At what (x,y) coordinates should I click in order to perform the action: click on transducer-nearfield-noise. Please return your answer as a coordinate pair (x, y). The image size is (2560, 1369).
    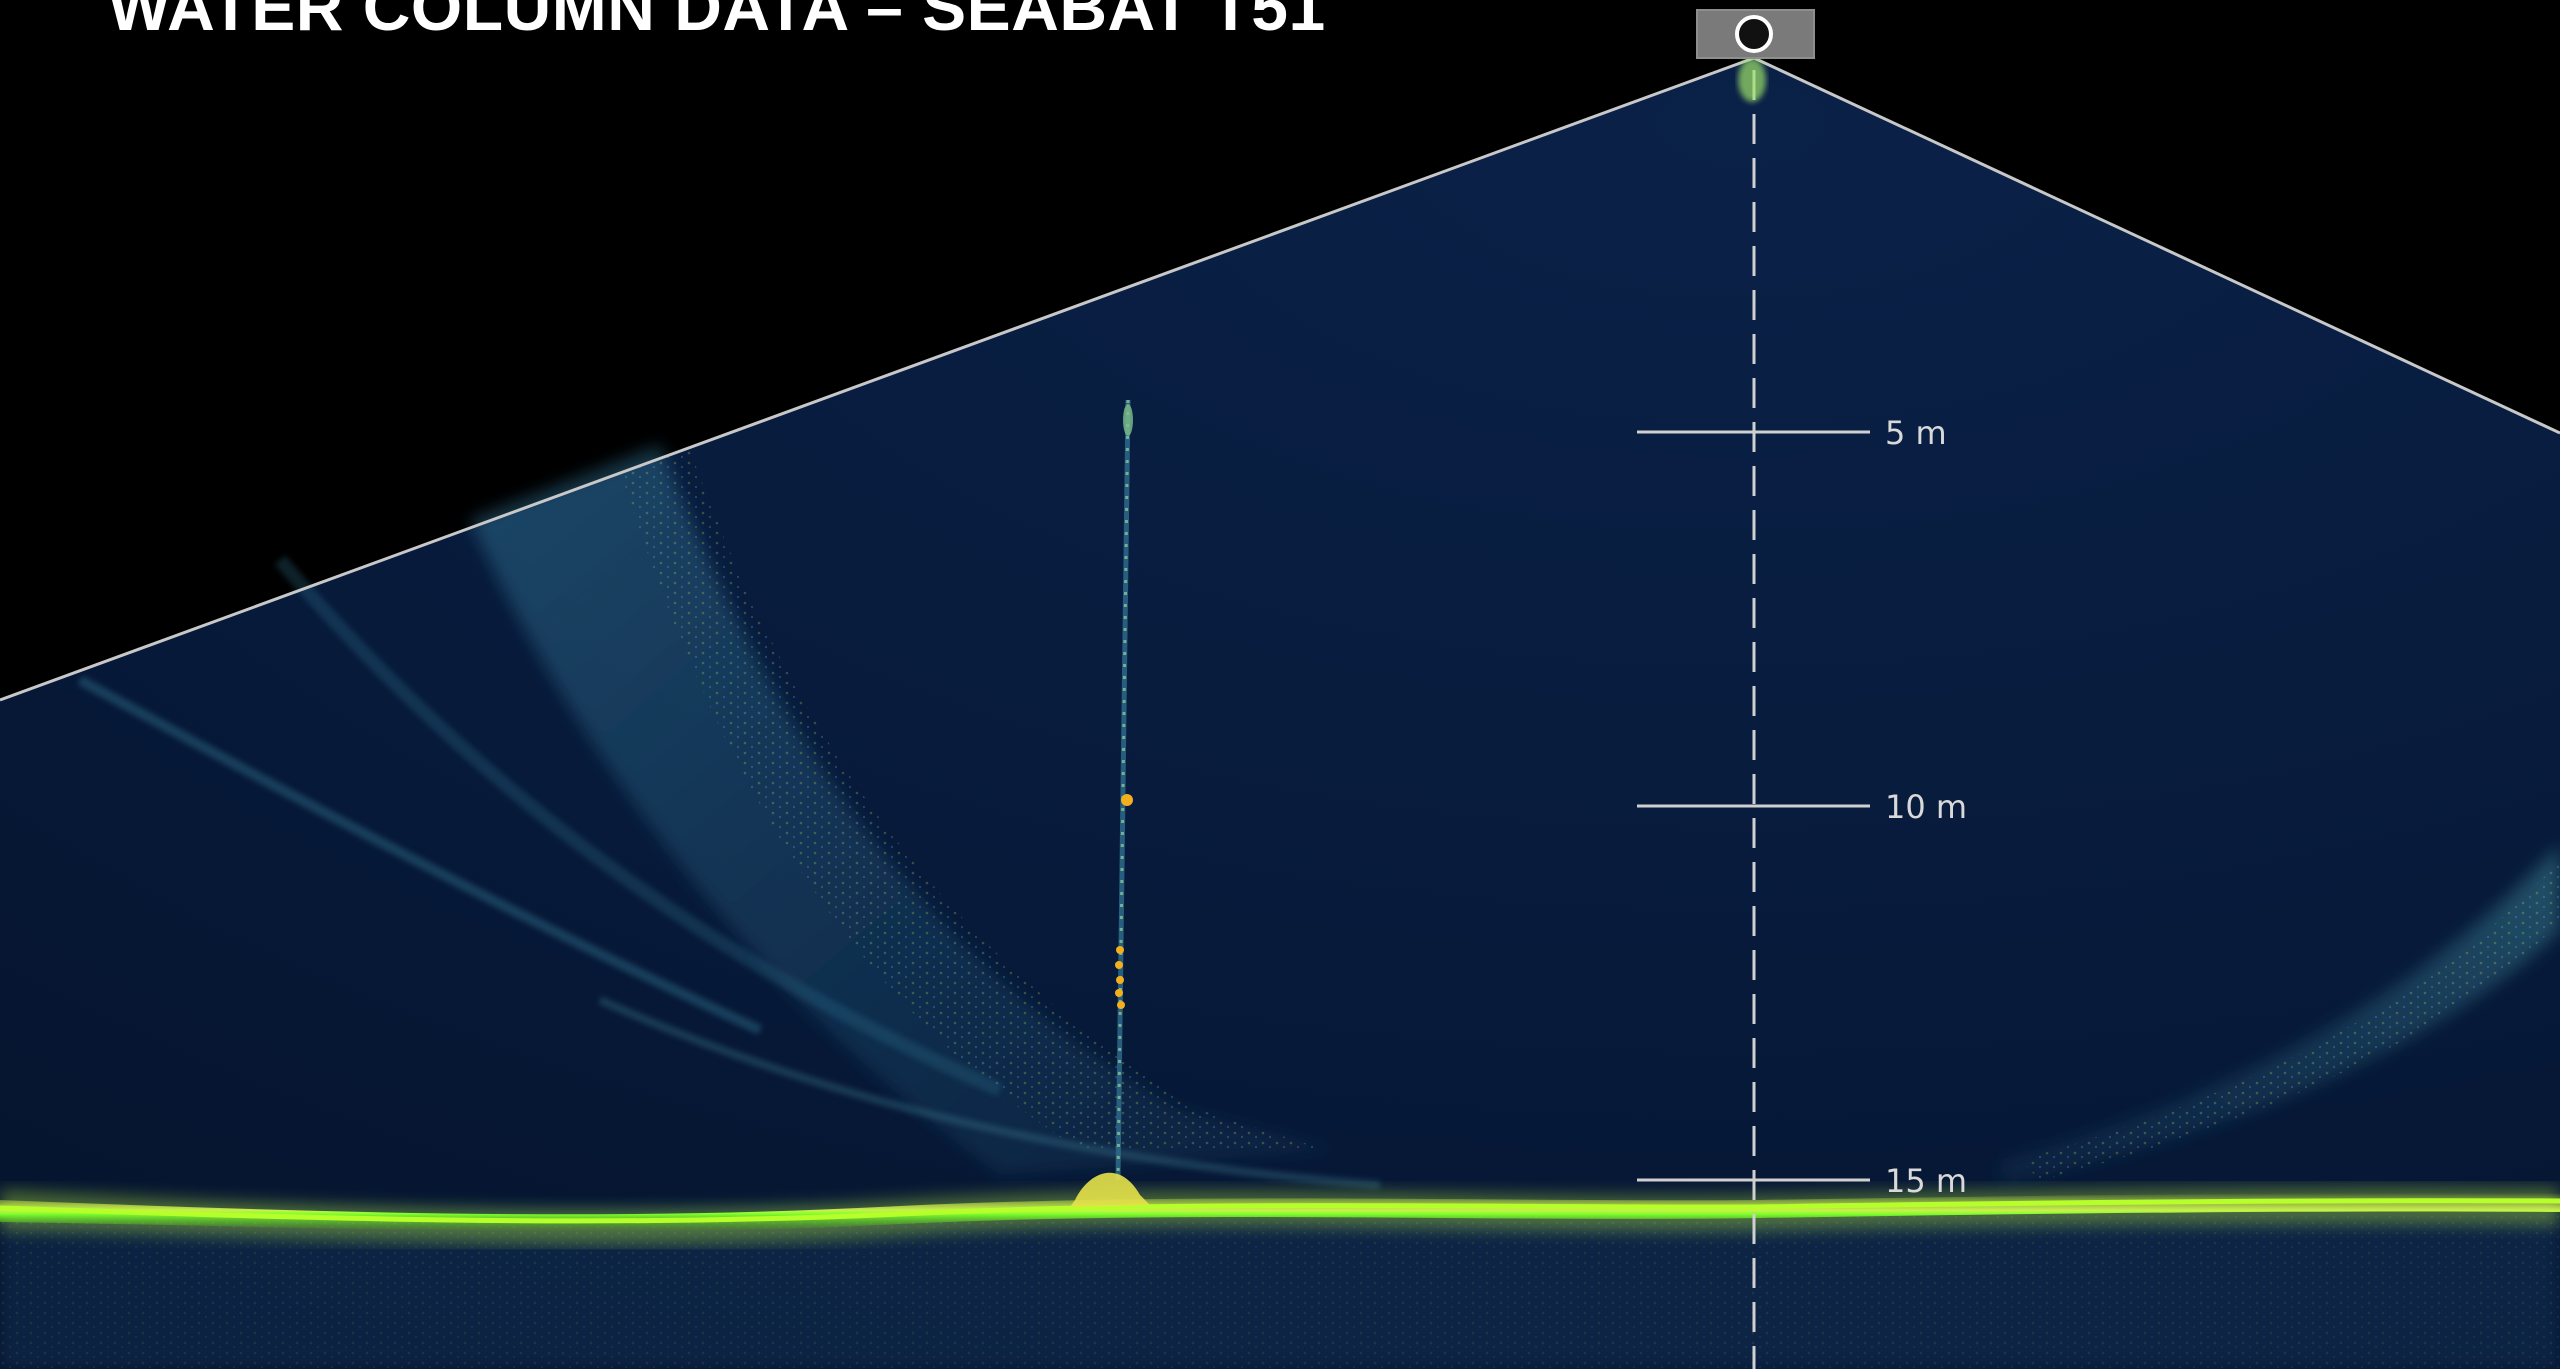
    Looking at the image, I should click on (1752, 80).